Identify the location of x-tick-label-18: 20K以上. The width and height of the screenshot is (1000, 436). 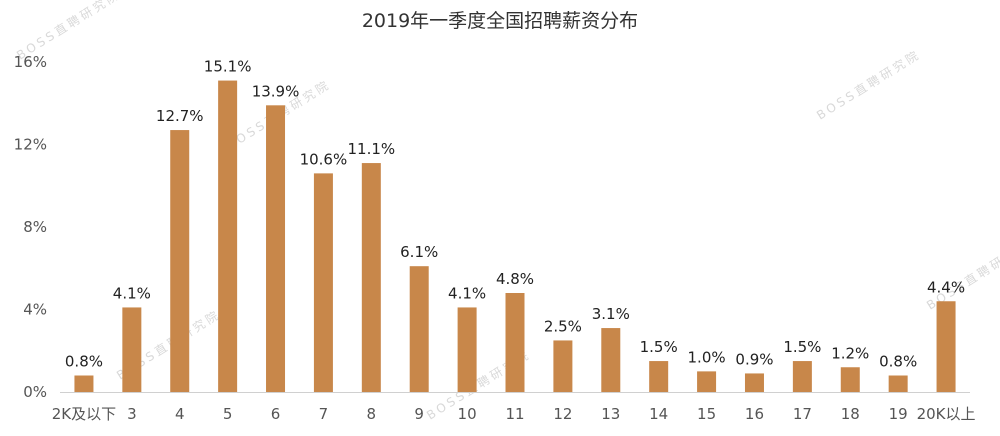
(946, 414).